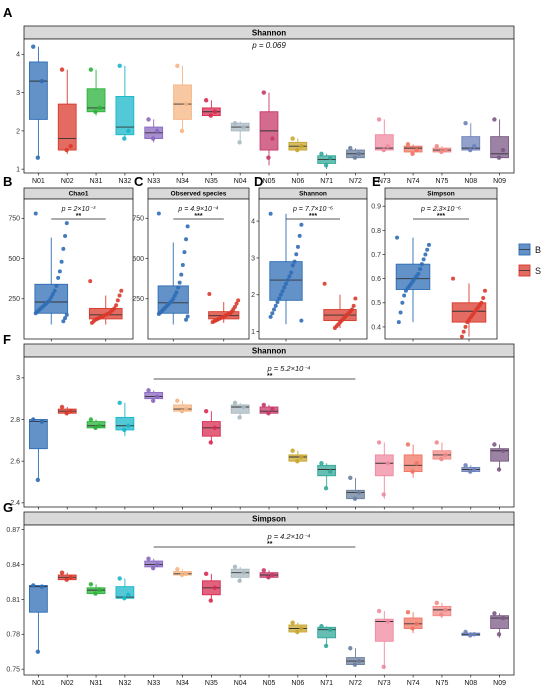  I want to click on y-tick-label: 2.4, so click(15, 503).